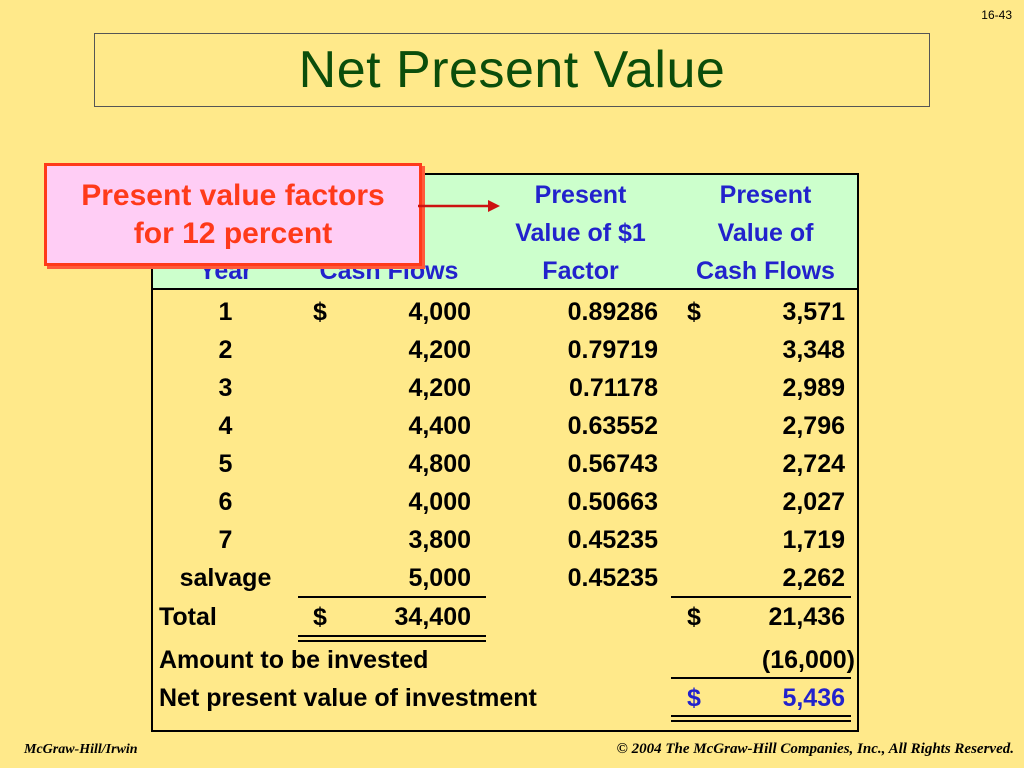 The width and height of the screenshot is (1024, 768). I want to click on pv-cell: 2,262, so click(813, 578).